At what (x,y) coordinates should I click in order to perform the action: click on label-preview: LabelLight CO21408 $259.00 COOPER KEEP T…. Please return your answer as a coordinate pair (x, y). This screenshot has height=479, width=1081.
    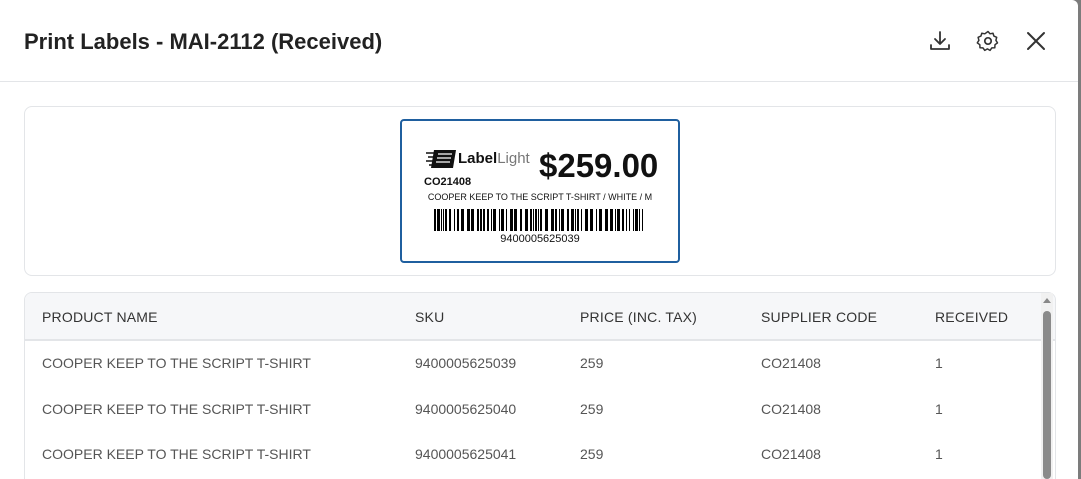
    Looking at the image, I should click on (540, 191).